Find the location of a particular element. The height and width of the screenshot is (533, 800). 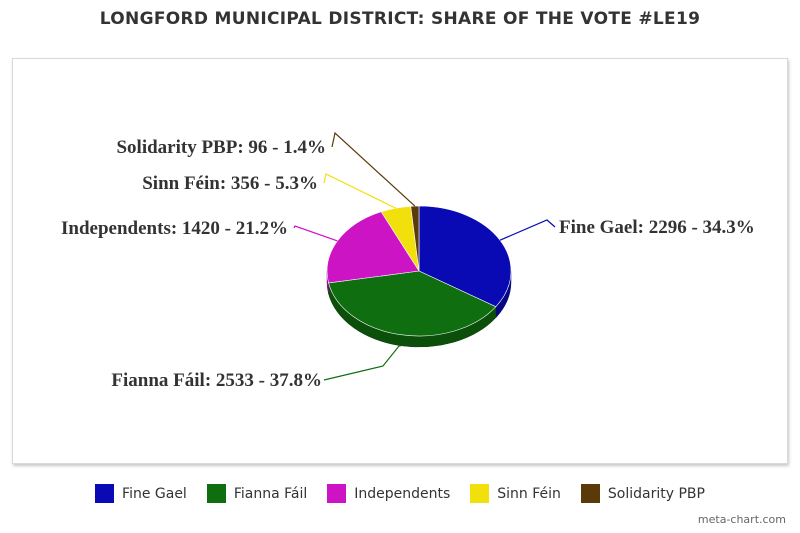

legend-item-fianna-fail: Fianna Fáil is located at coordinates (257, 493).